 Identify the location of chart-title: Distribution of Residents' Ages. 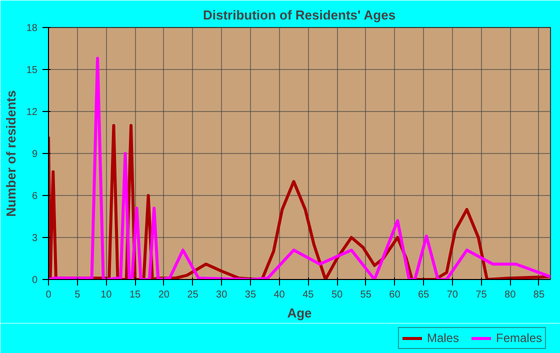
(299, 15).